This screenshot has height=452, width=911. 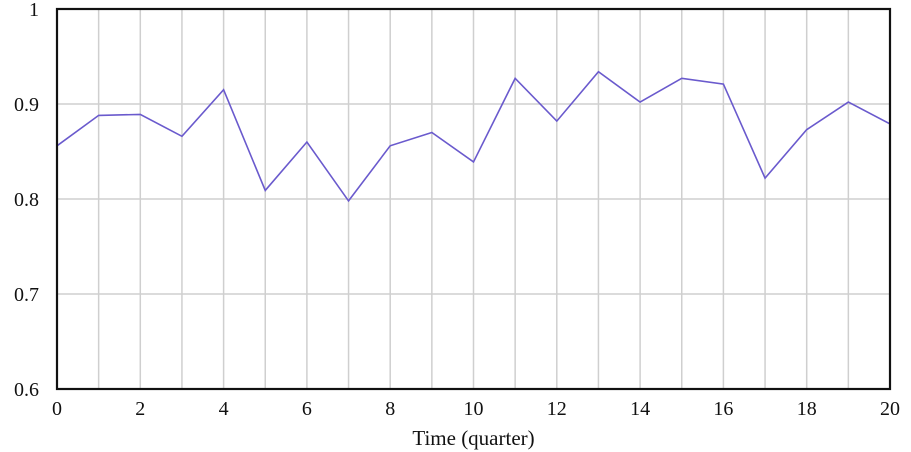 What do you see at coordinates (34, 10) in the screenshot?
I see `y-tick-label: 1` at bounding box center [34, 10].